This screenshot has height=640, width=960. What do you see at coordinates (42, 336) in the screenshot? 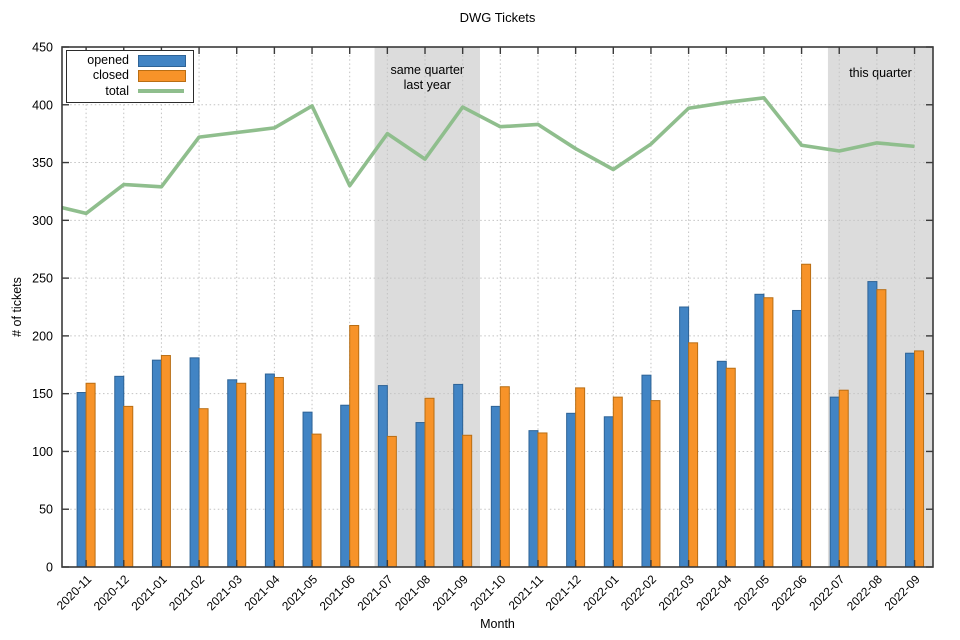
I see `y-tick-label: 200` at bounding box center [42, 336].